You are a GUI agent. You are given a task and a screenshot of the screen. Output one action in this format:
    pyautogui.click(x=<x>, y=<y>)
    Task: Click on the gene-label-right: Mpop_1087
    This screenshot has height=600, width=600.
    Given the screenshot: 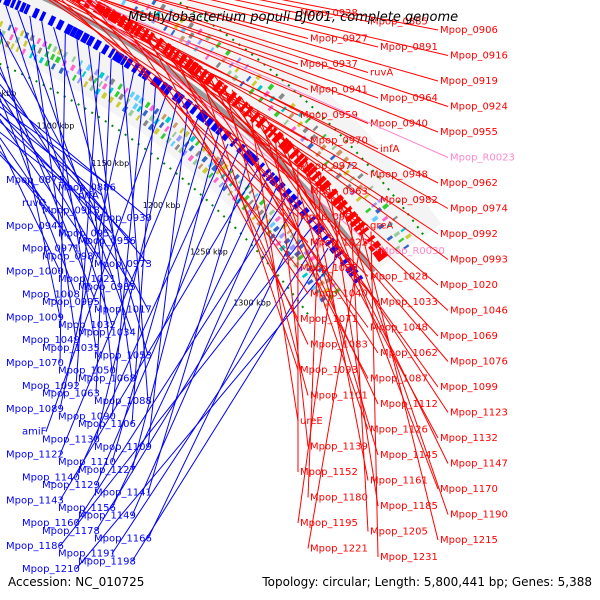 What is the action you would take?
    pyautogui.click(x=399, y=379)
    